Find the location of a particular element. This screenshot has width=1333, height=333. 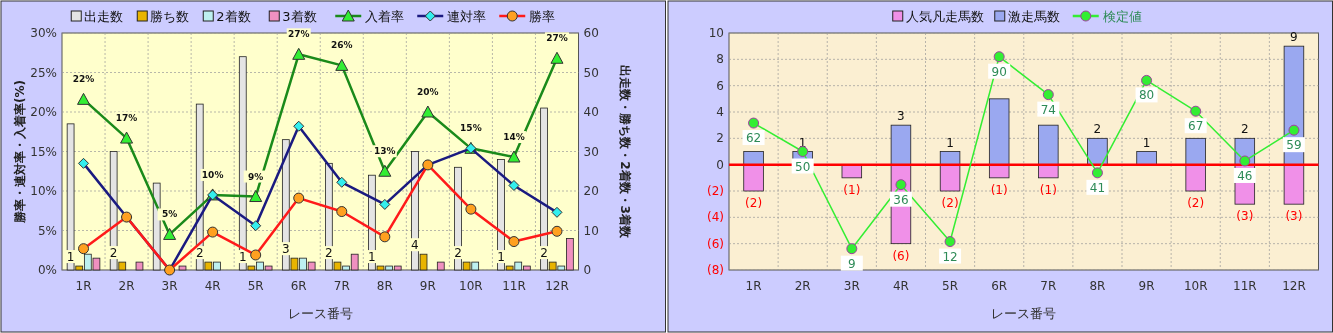

data-label: 50 is located at coordinates (802, 166).